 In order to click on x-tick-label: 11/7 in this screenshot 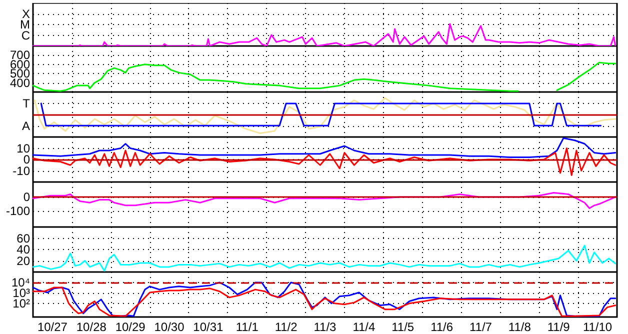, I will do `click(481, 327)`.